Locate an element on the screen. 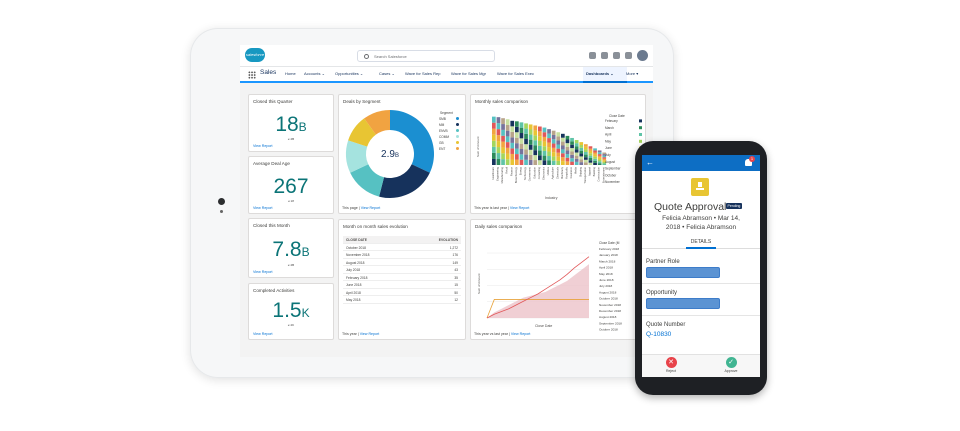 Image resolution: width=960 pixels, height=431 pixels. donut-slice-gb is located at coordinates (362, 132).